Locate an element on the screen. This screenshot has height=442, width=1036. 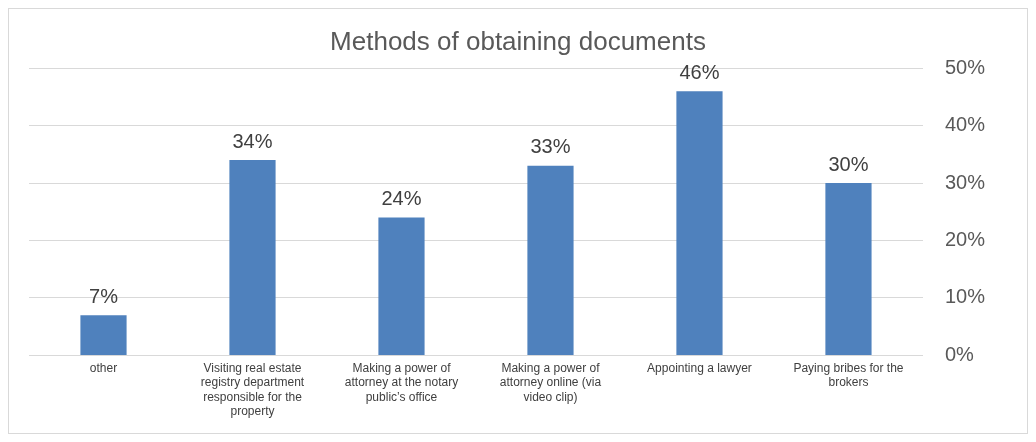
data-label: 46% is located at coordinates (699, 71).